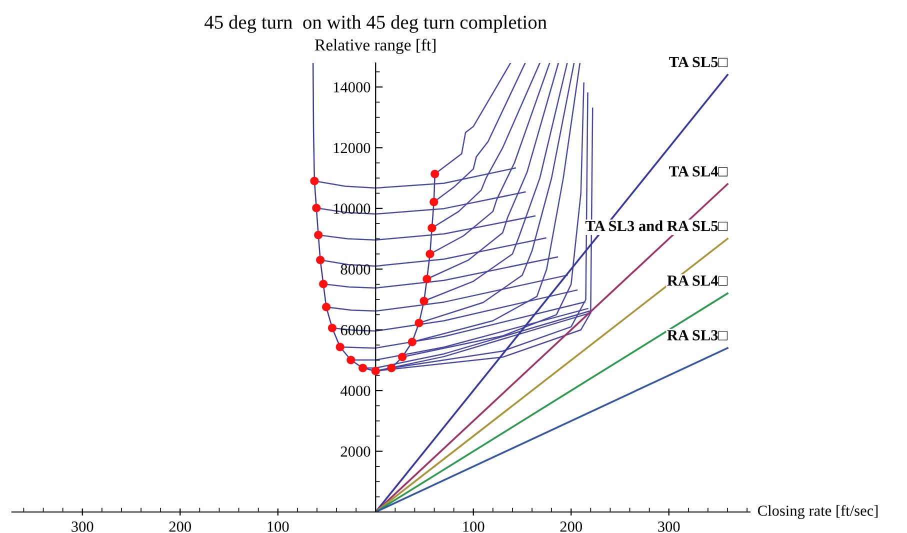 This screenshot has width=907, height=533. Describe the element at coordinates (352, 87) in the screenshot. I see `y-tick-label: 14000` at that location.